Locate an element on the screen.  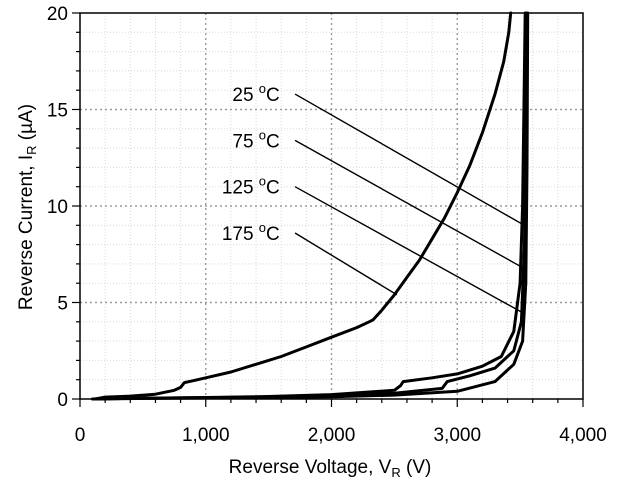
y-axis-label: Reverse Current, IR (µA) is located at coordinates (27, 207).